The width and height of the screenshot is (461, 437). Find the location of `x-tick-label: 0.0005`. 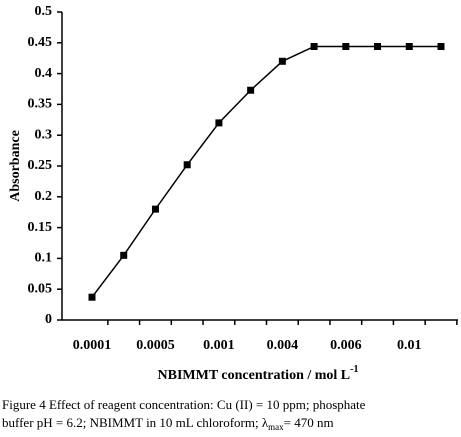

x-tick-label: 0.0005 is located at coordinates (155, 345).